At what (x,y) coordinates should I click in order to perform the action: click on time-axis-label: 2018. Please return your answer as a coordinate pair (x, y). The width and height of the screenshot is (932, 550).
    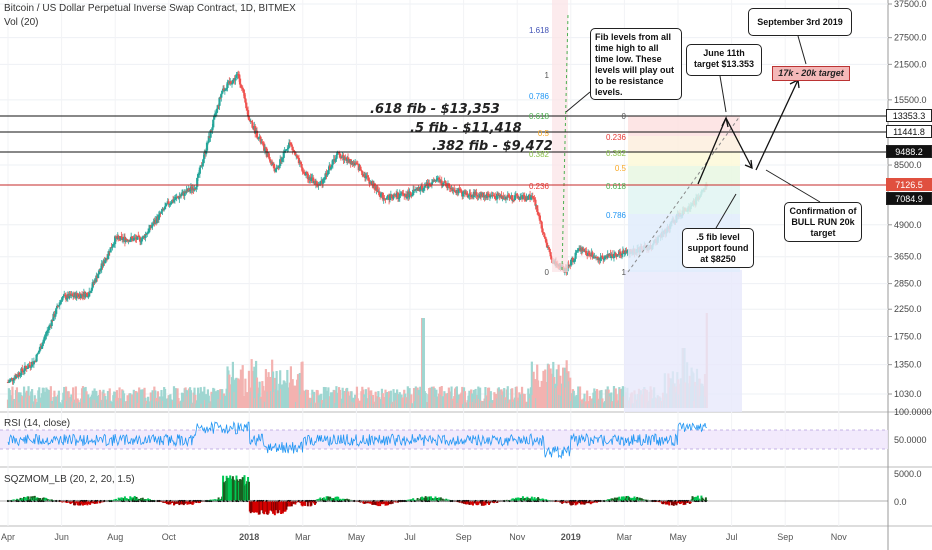
    Looking at the image, I should click on (249, 537).